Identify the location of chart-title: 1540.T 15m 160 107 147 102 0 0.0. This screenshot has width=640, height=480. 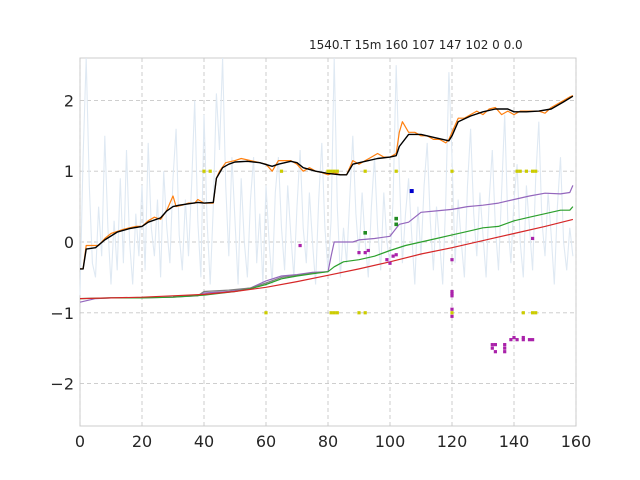
(416, 45).